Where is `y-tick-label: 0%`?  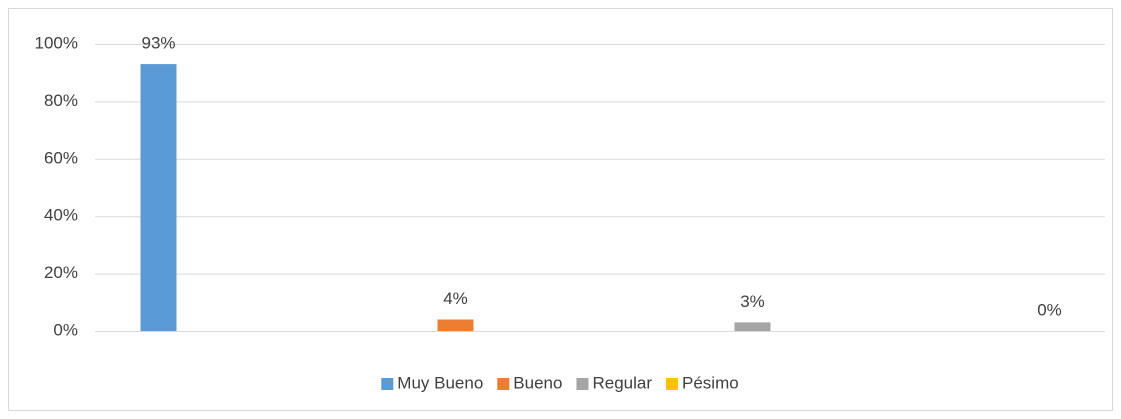 y-tick-label: 0% is located at coordinates (65, 329).